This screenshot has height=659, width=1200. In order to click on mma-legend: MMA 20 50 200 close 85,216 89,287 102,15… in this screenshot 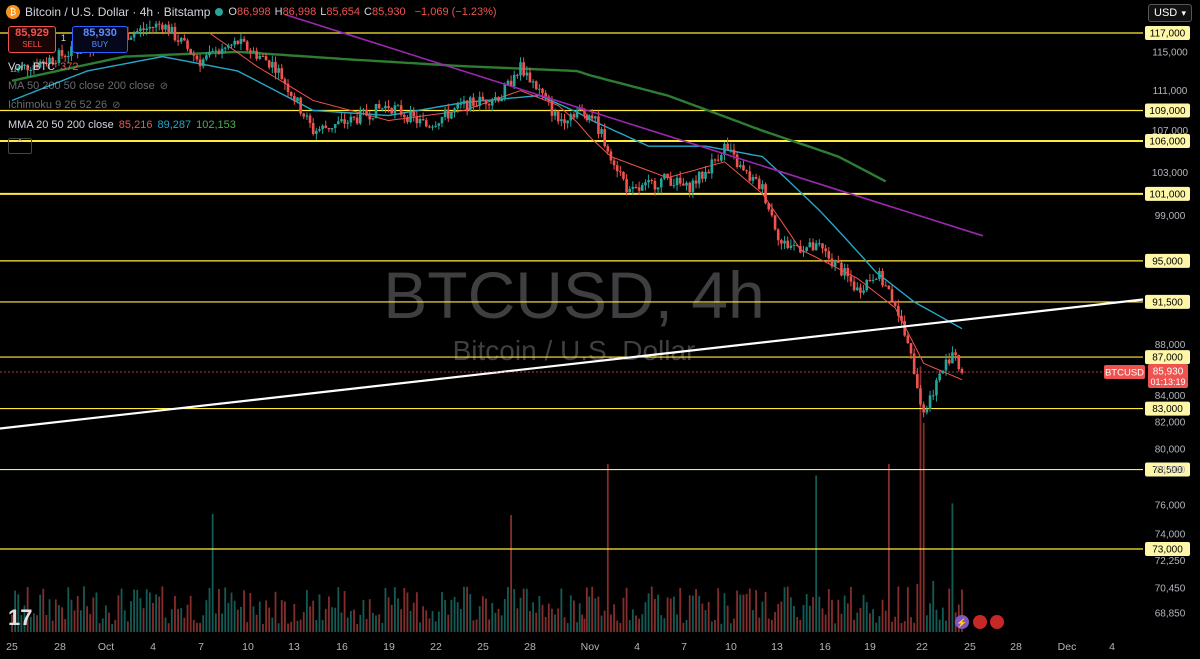, I will do `click(122, 125)`.